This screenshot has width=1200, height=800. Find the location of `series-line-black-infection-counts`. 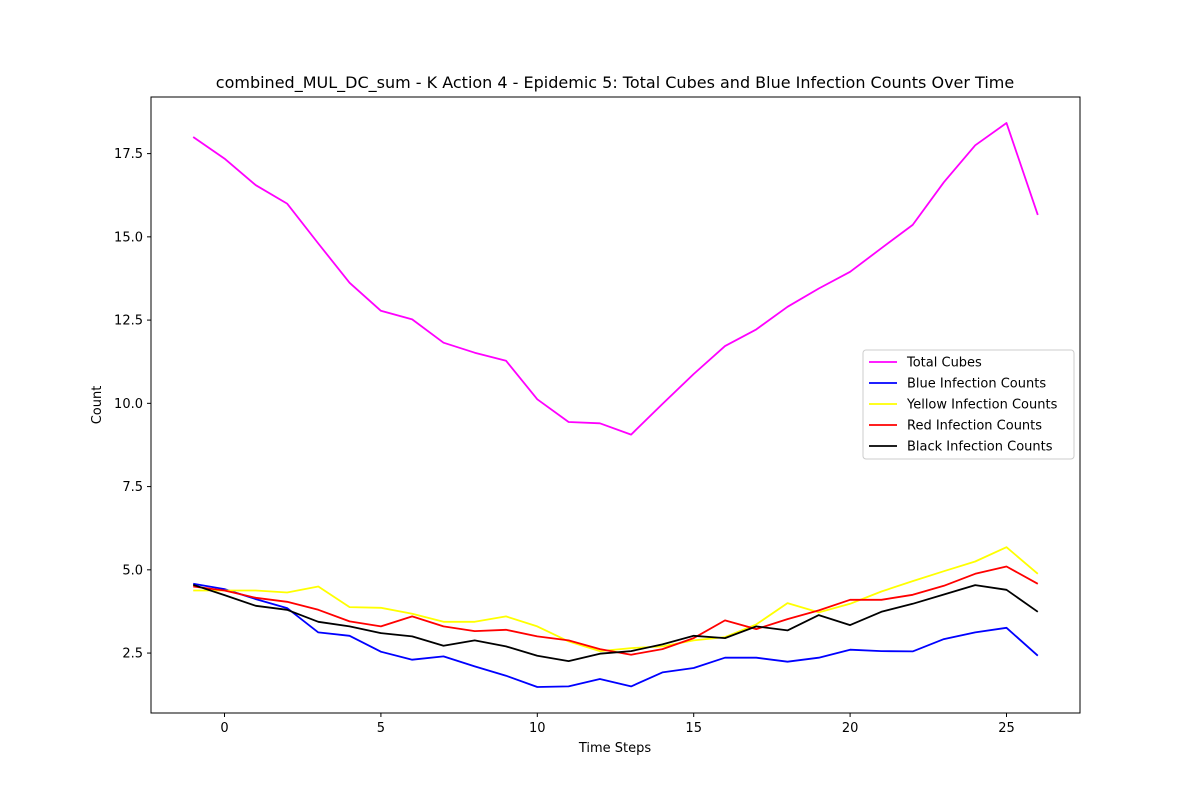

series-line-black-infection-counts is located at coordinates (615, 622).